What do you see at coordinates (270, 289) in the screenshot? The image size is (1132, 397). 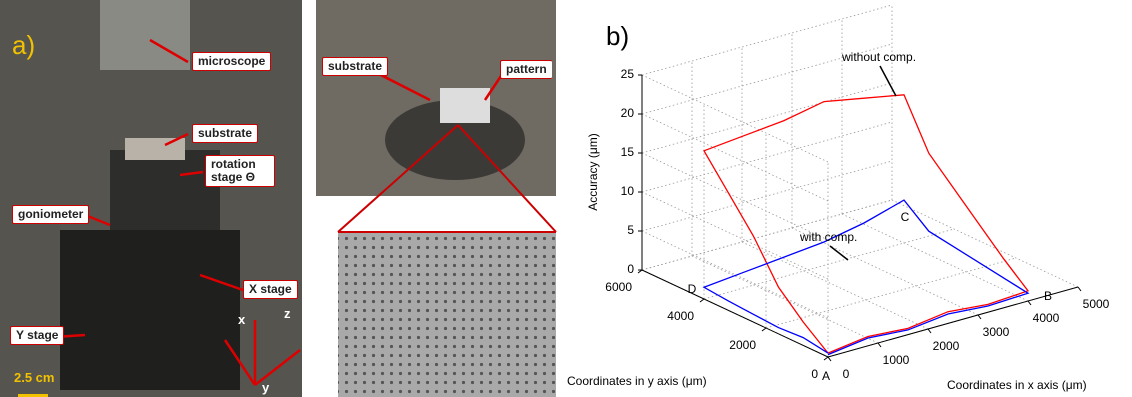 I see `label: X stage` at bounding box center [270, 289].